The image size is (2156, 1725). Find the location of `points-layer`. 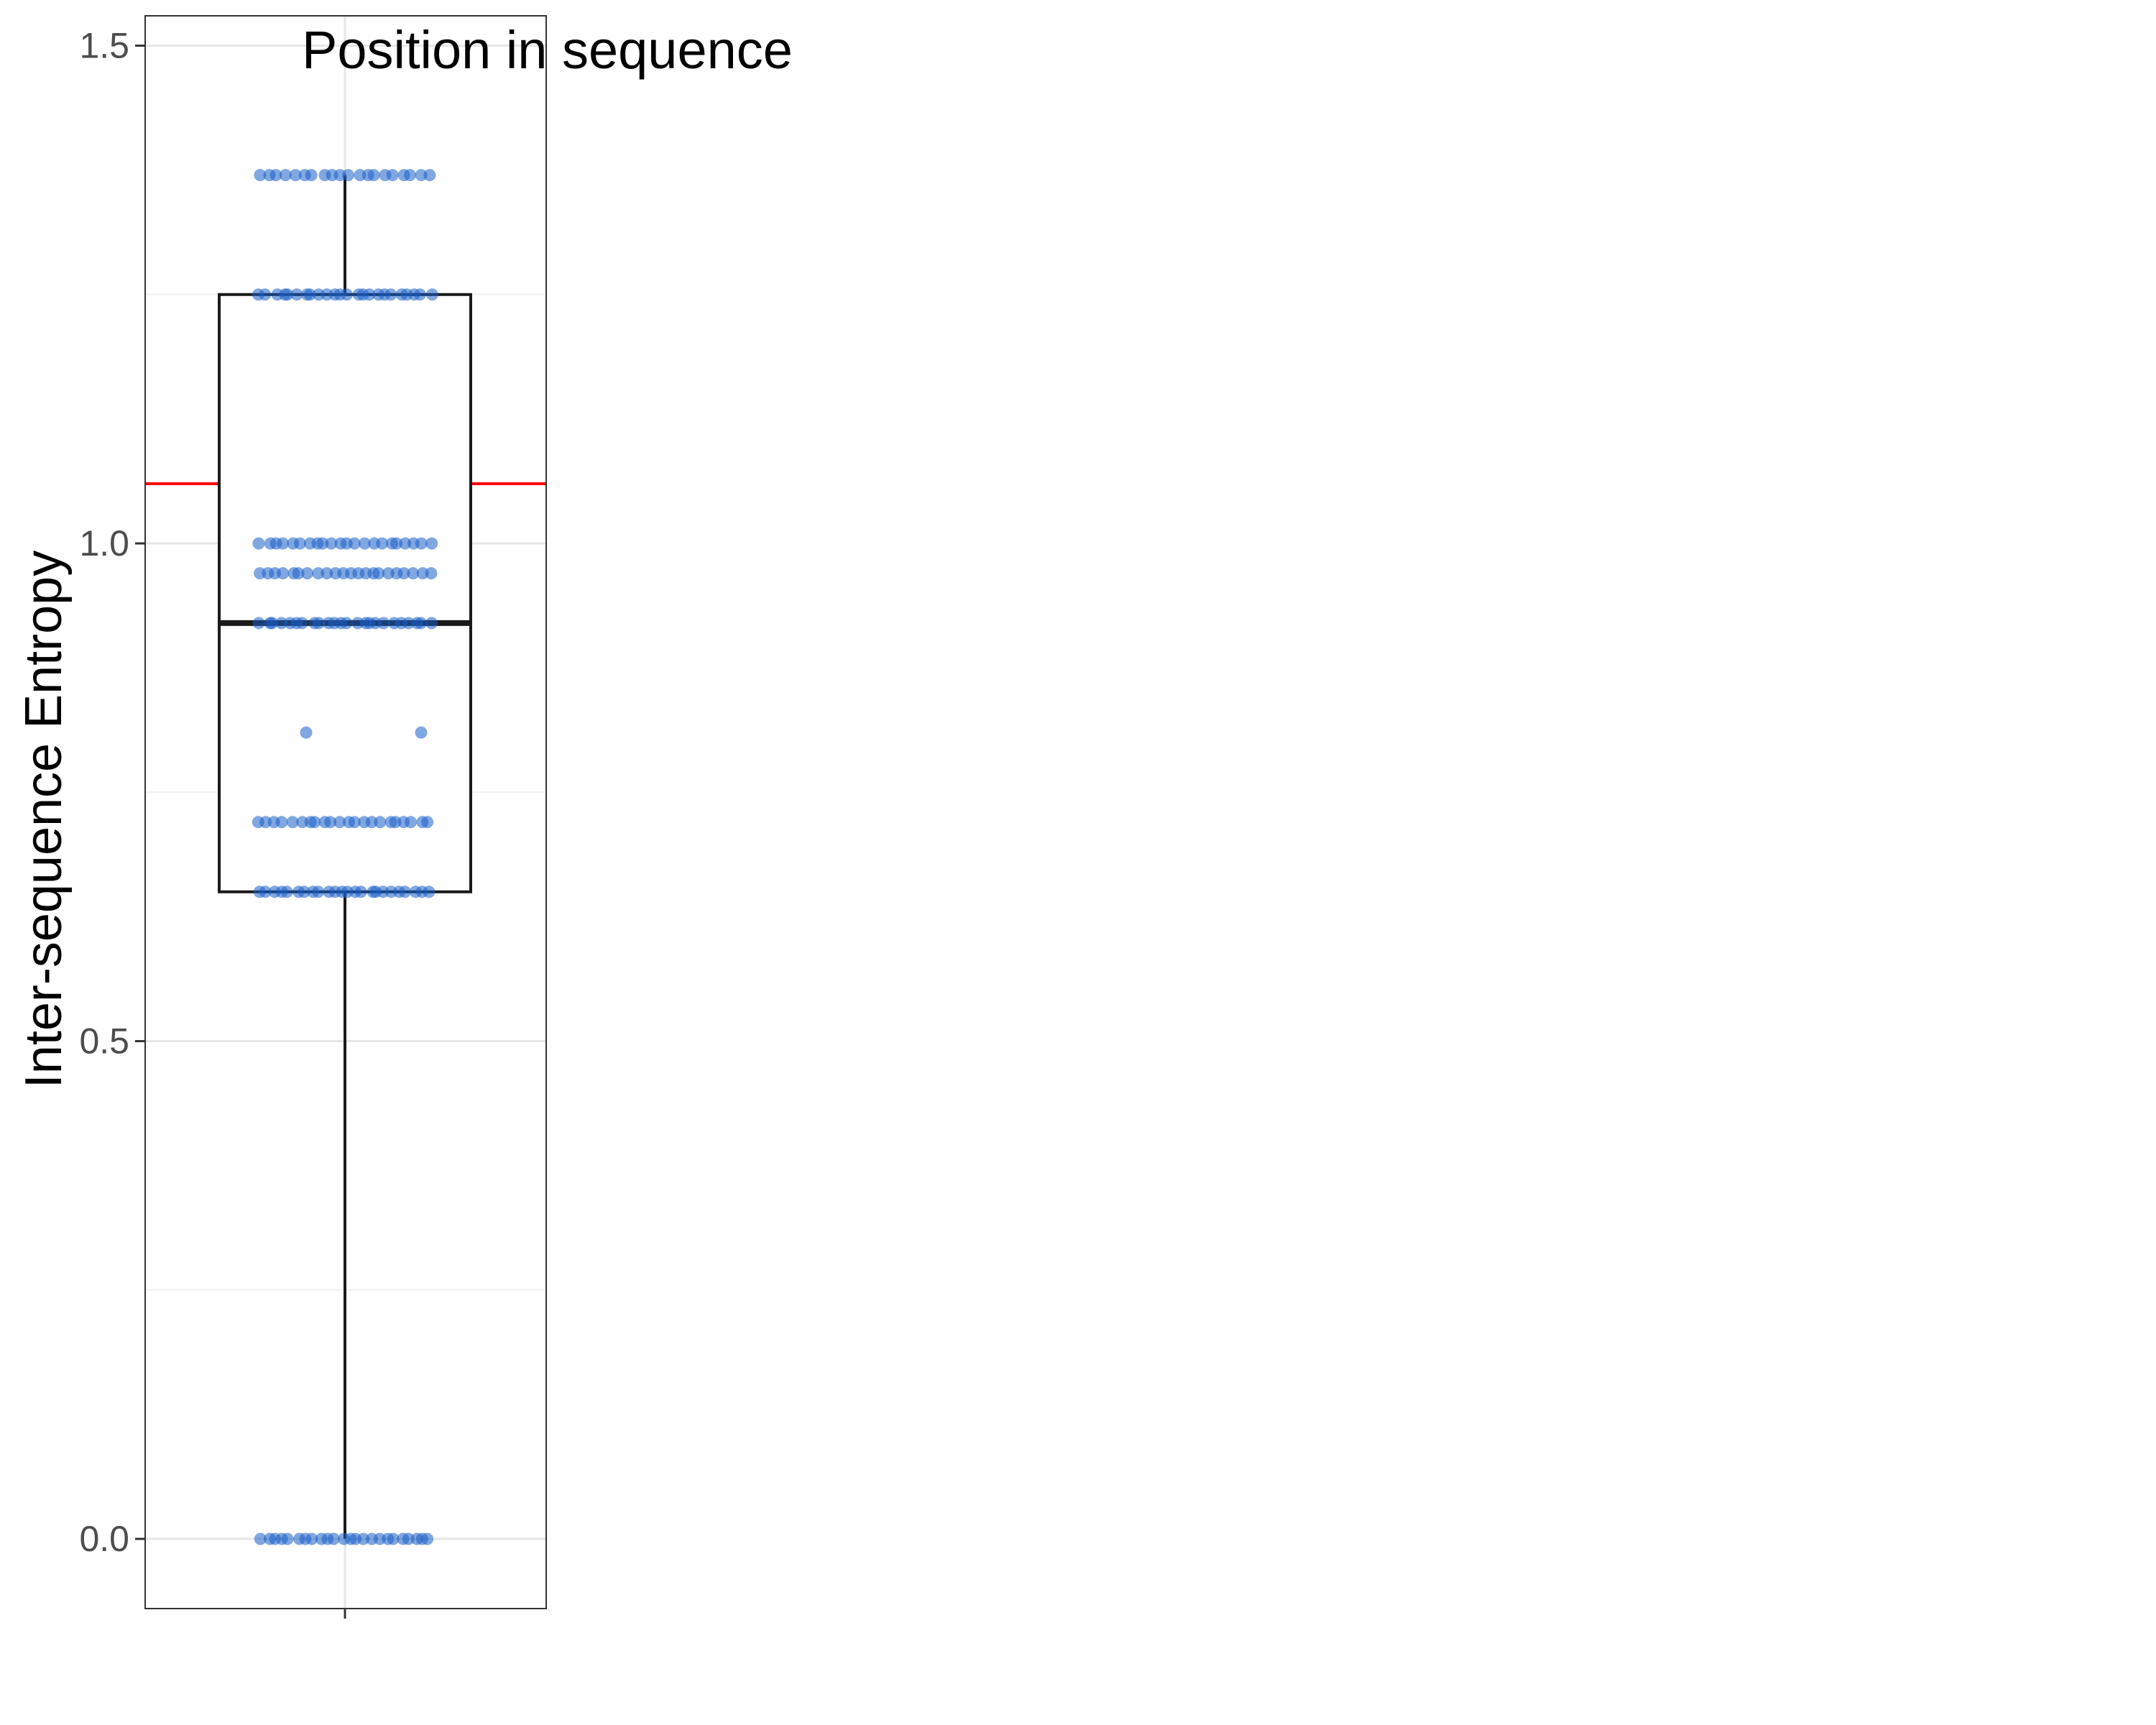

points-layer is located at coordinates (345, 857).